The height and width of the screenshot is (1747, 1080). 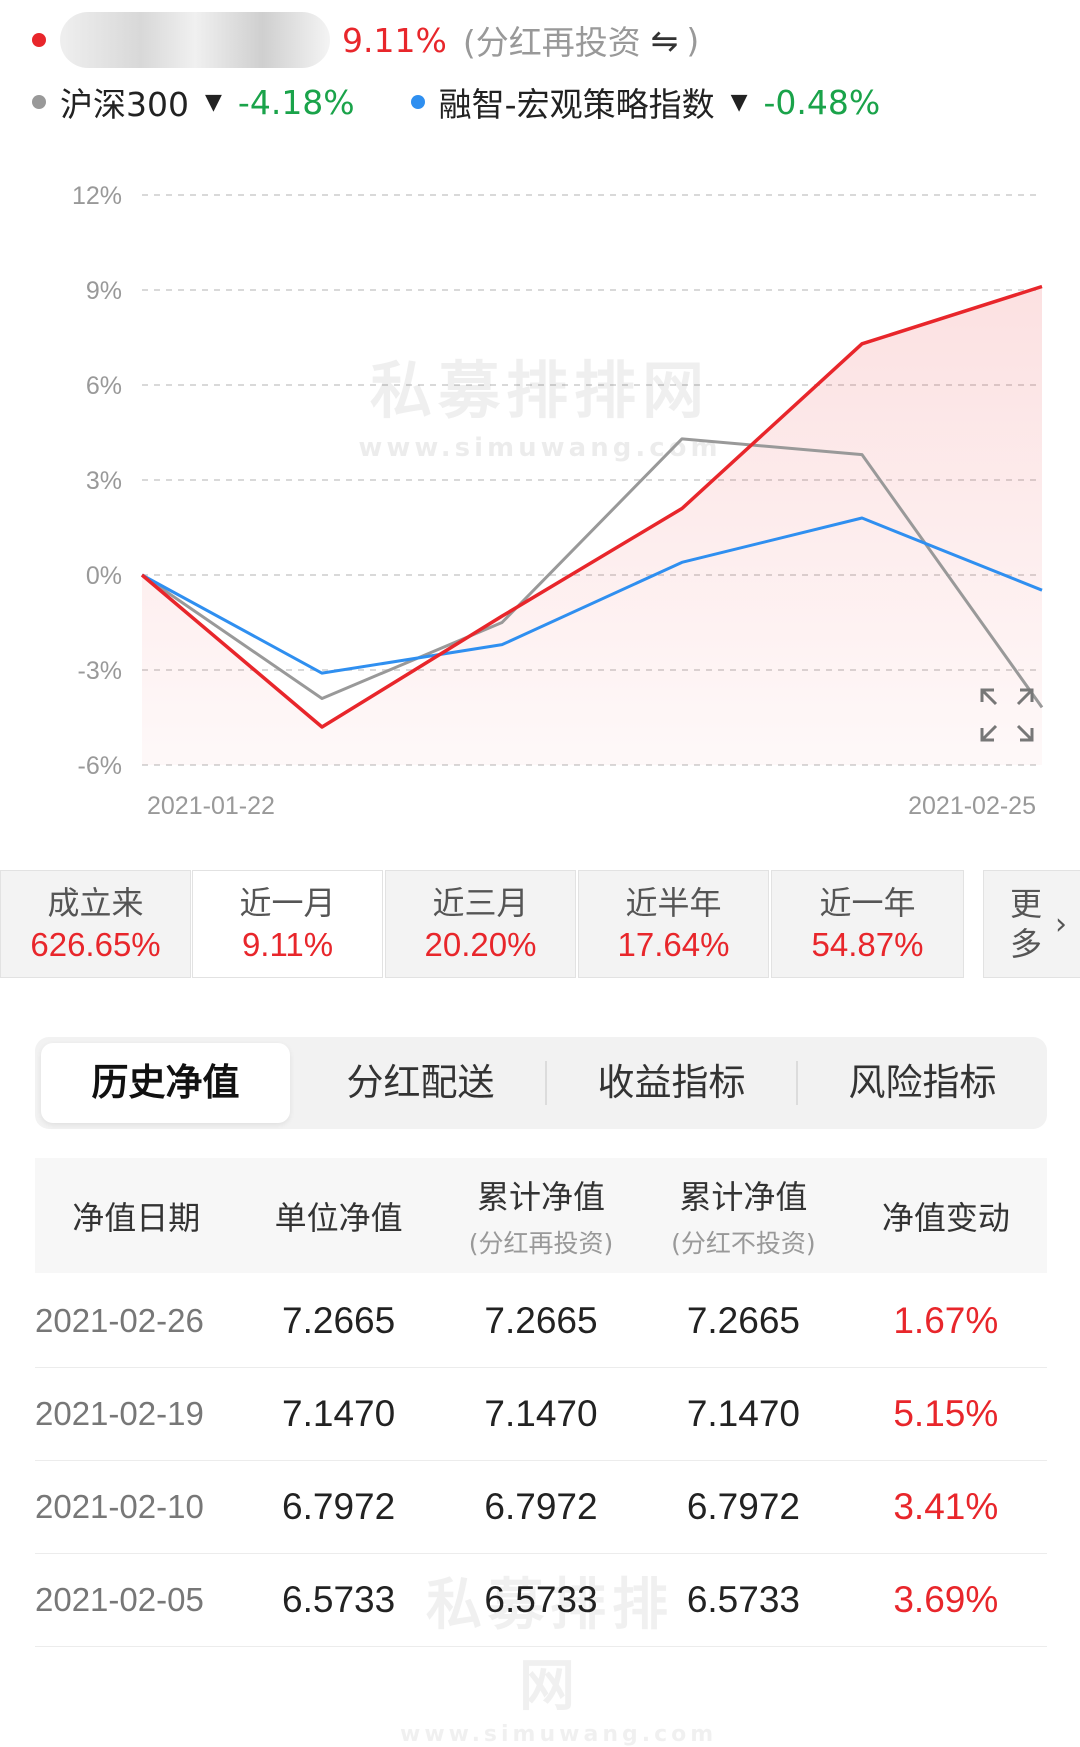 What do you see at coordinates (946, 1599) in the screenshot?
I see `row-nav-change: 3.69%` at bounding box center [946, 1599].